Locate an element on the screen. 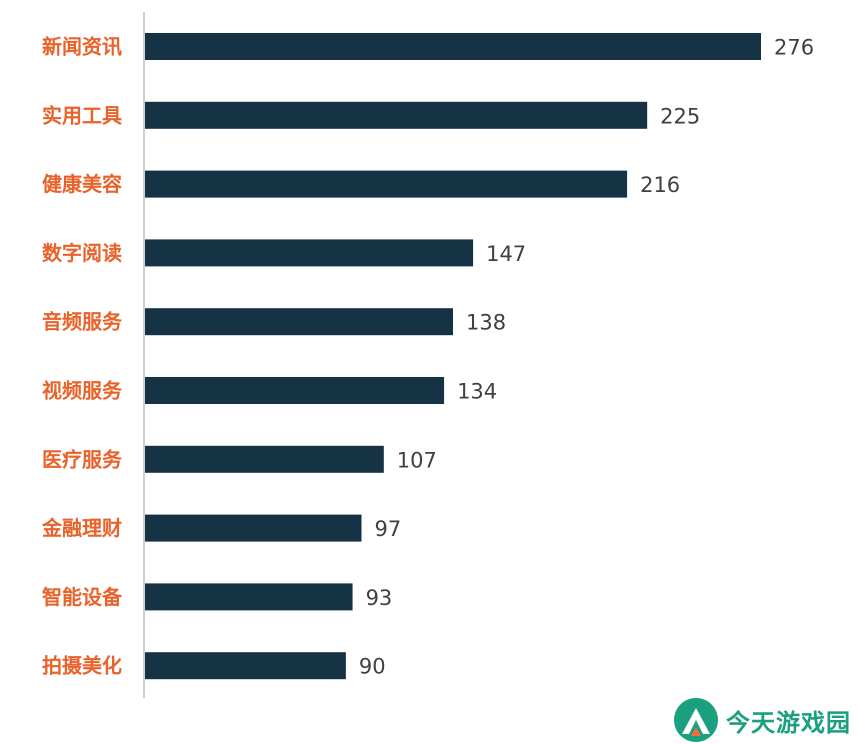  value-label: 225 is located at coordinates (680, 116).